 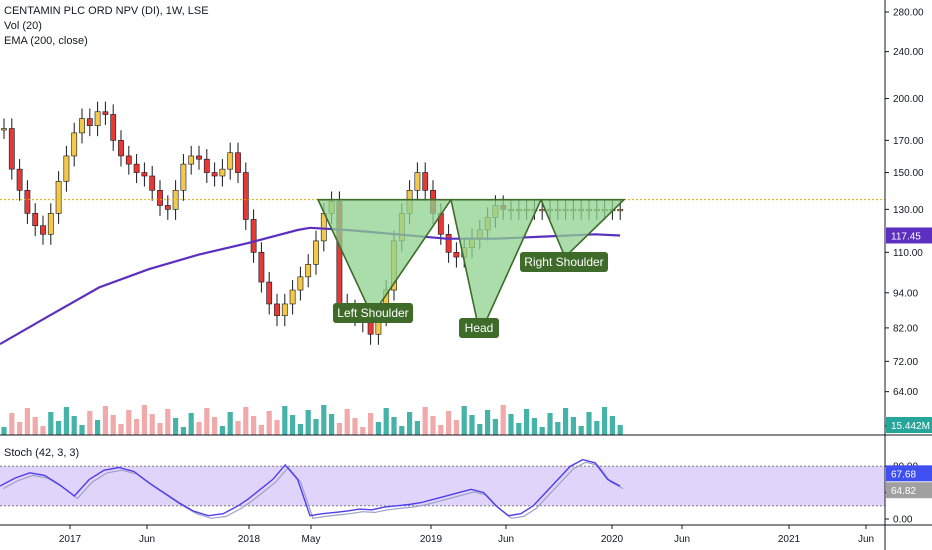 I want to click on price-tick-label: 94.00, so click(x=905, y=293).